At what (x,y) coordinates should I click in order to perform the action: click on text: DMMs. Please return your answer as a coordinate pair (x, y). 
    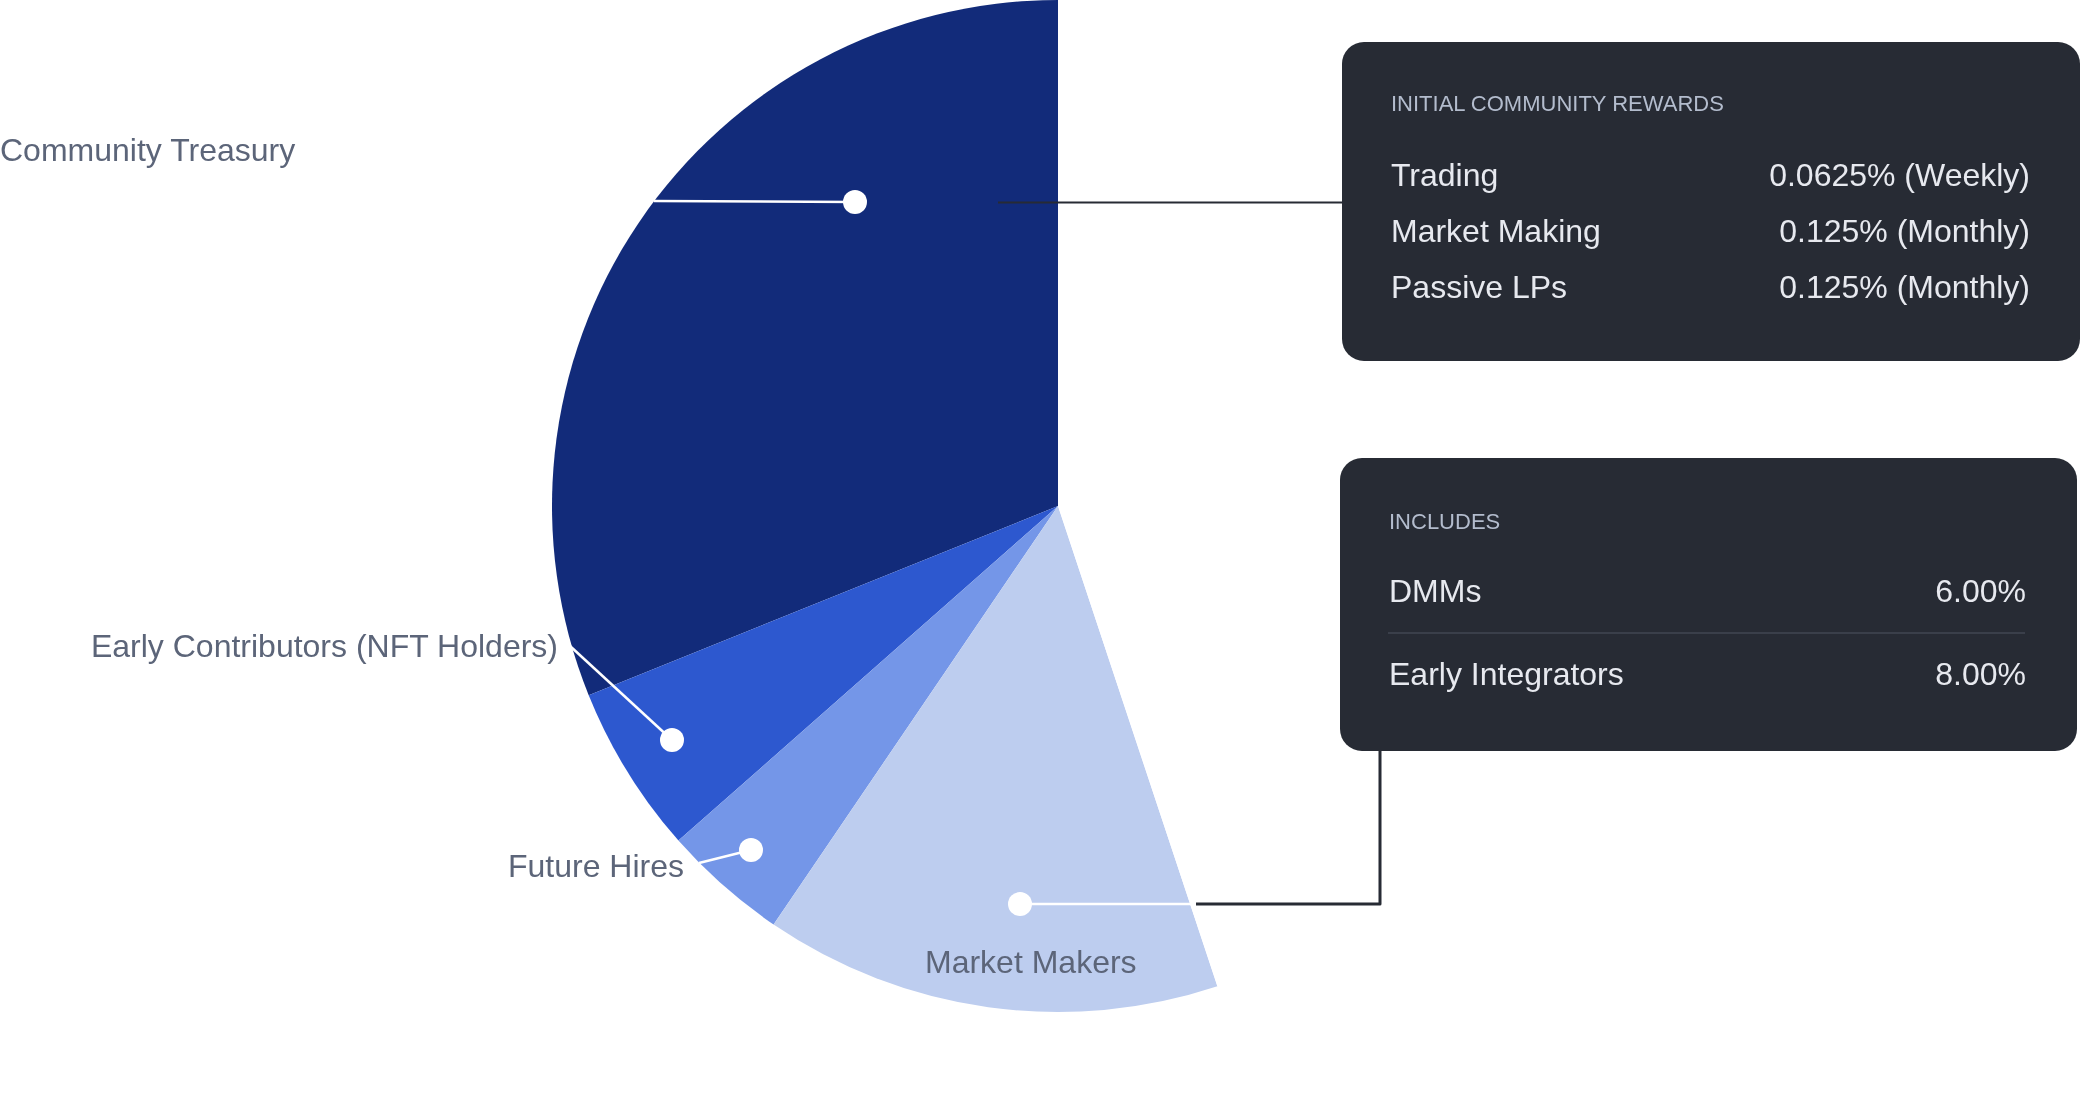
    Looking at the image, I should click on (1435, 591).